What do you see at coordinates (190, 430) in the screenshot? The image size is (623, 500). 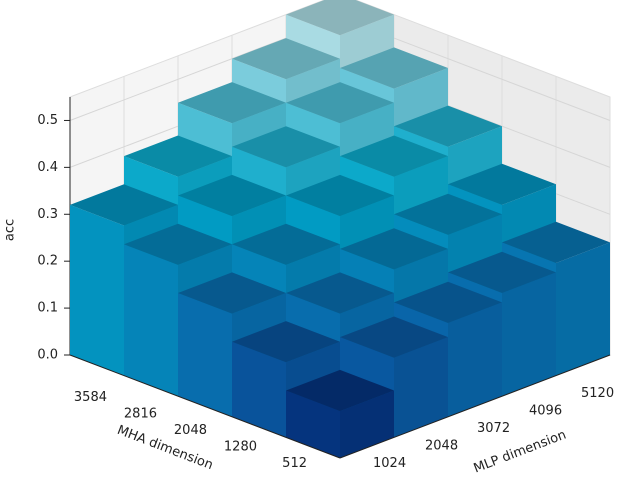 I see `y-tick-label: 2048` at bounding box center [190, 430].